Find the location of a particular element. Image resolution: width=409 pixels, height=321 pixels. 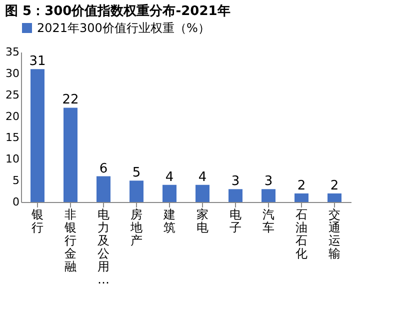

y-tick-label: 5 is located at coordinates (16, 181).